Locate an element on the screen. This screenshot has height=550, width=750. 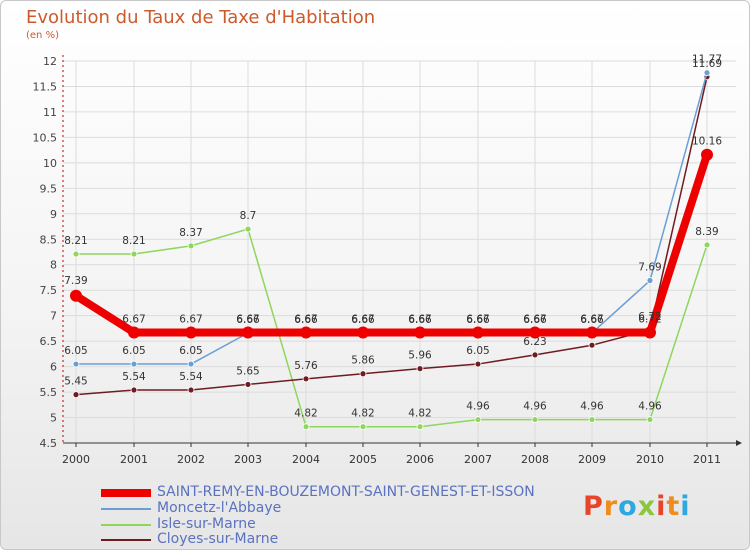
x-tick-label: 2006 is located at coordinates (420, 459).